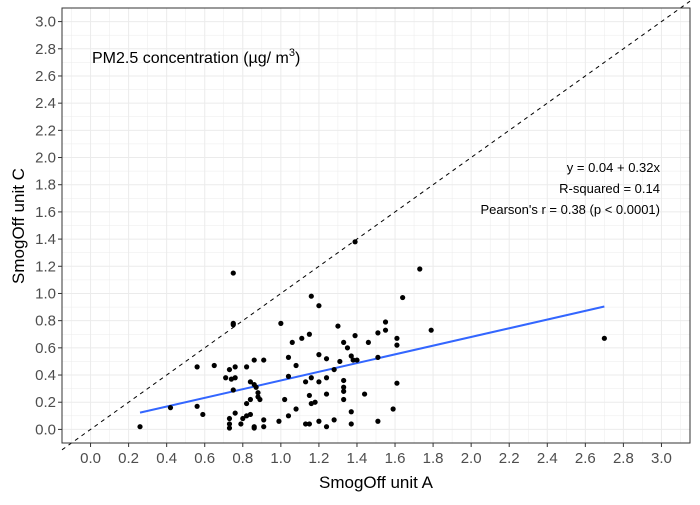 The height and width of the screenshot is (505, 700). I want to click on stats-r-squared: R-squared = 0.14, so click(609, 188).